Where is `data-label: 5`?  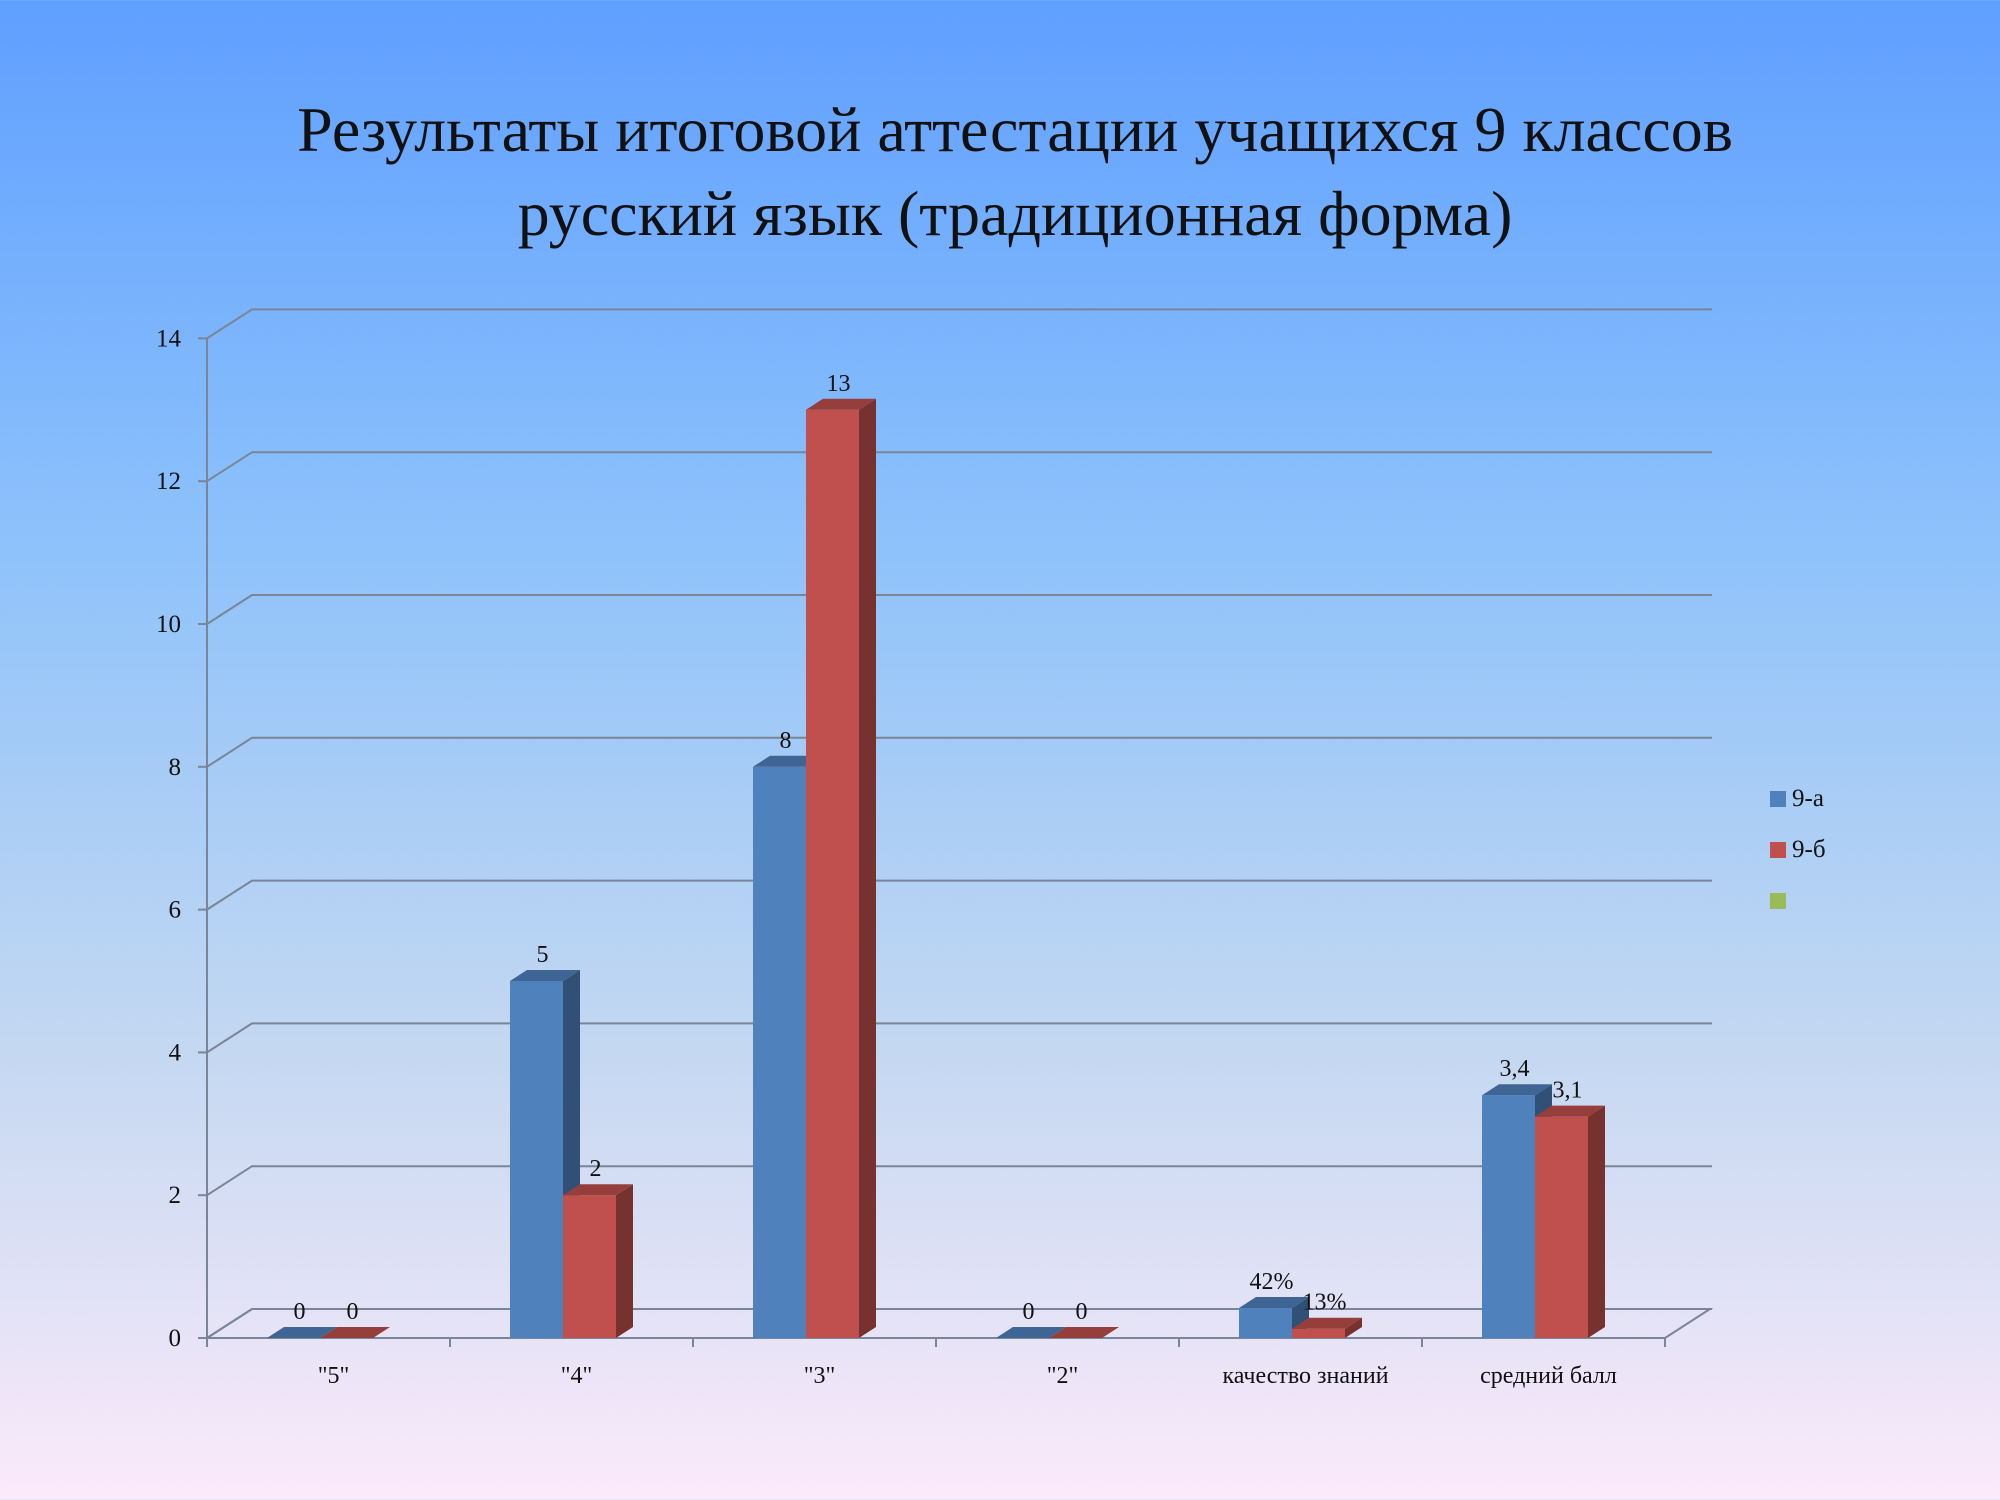
data-label: 5 is located at coordinates (543, 955).